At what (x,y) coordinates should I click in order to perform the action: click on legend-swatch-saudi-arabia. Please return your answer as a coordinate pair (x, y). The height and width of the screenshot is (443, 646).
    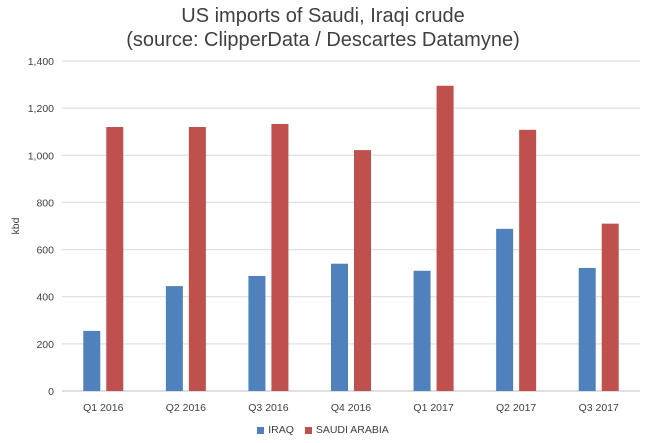
    Looking at the image, I should click on (308, 430).